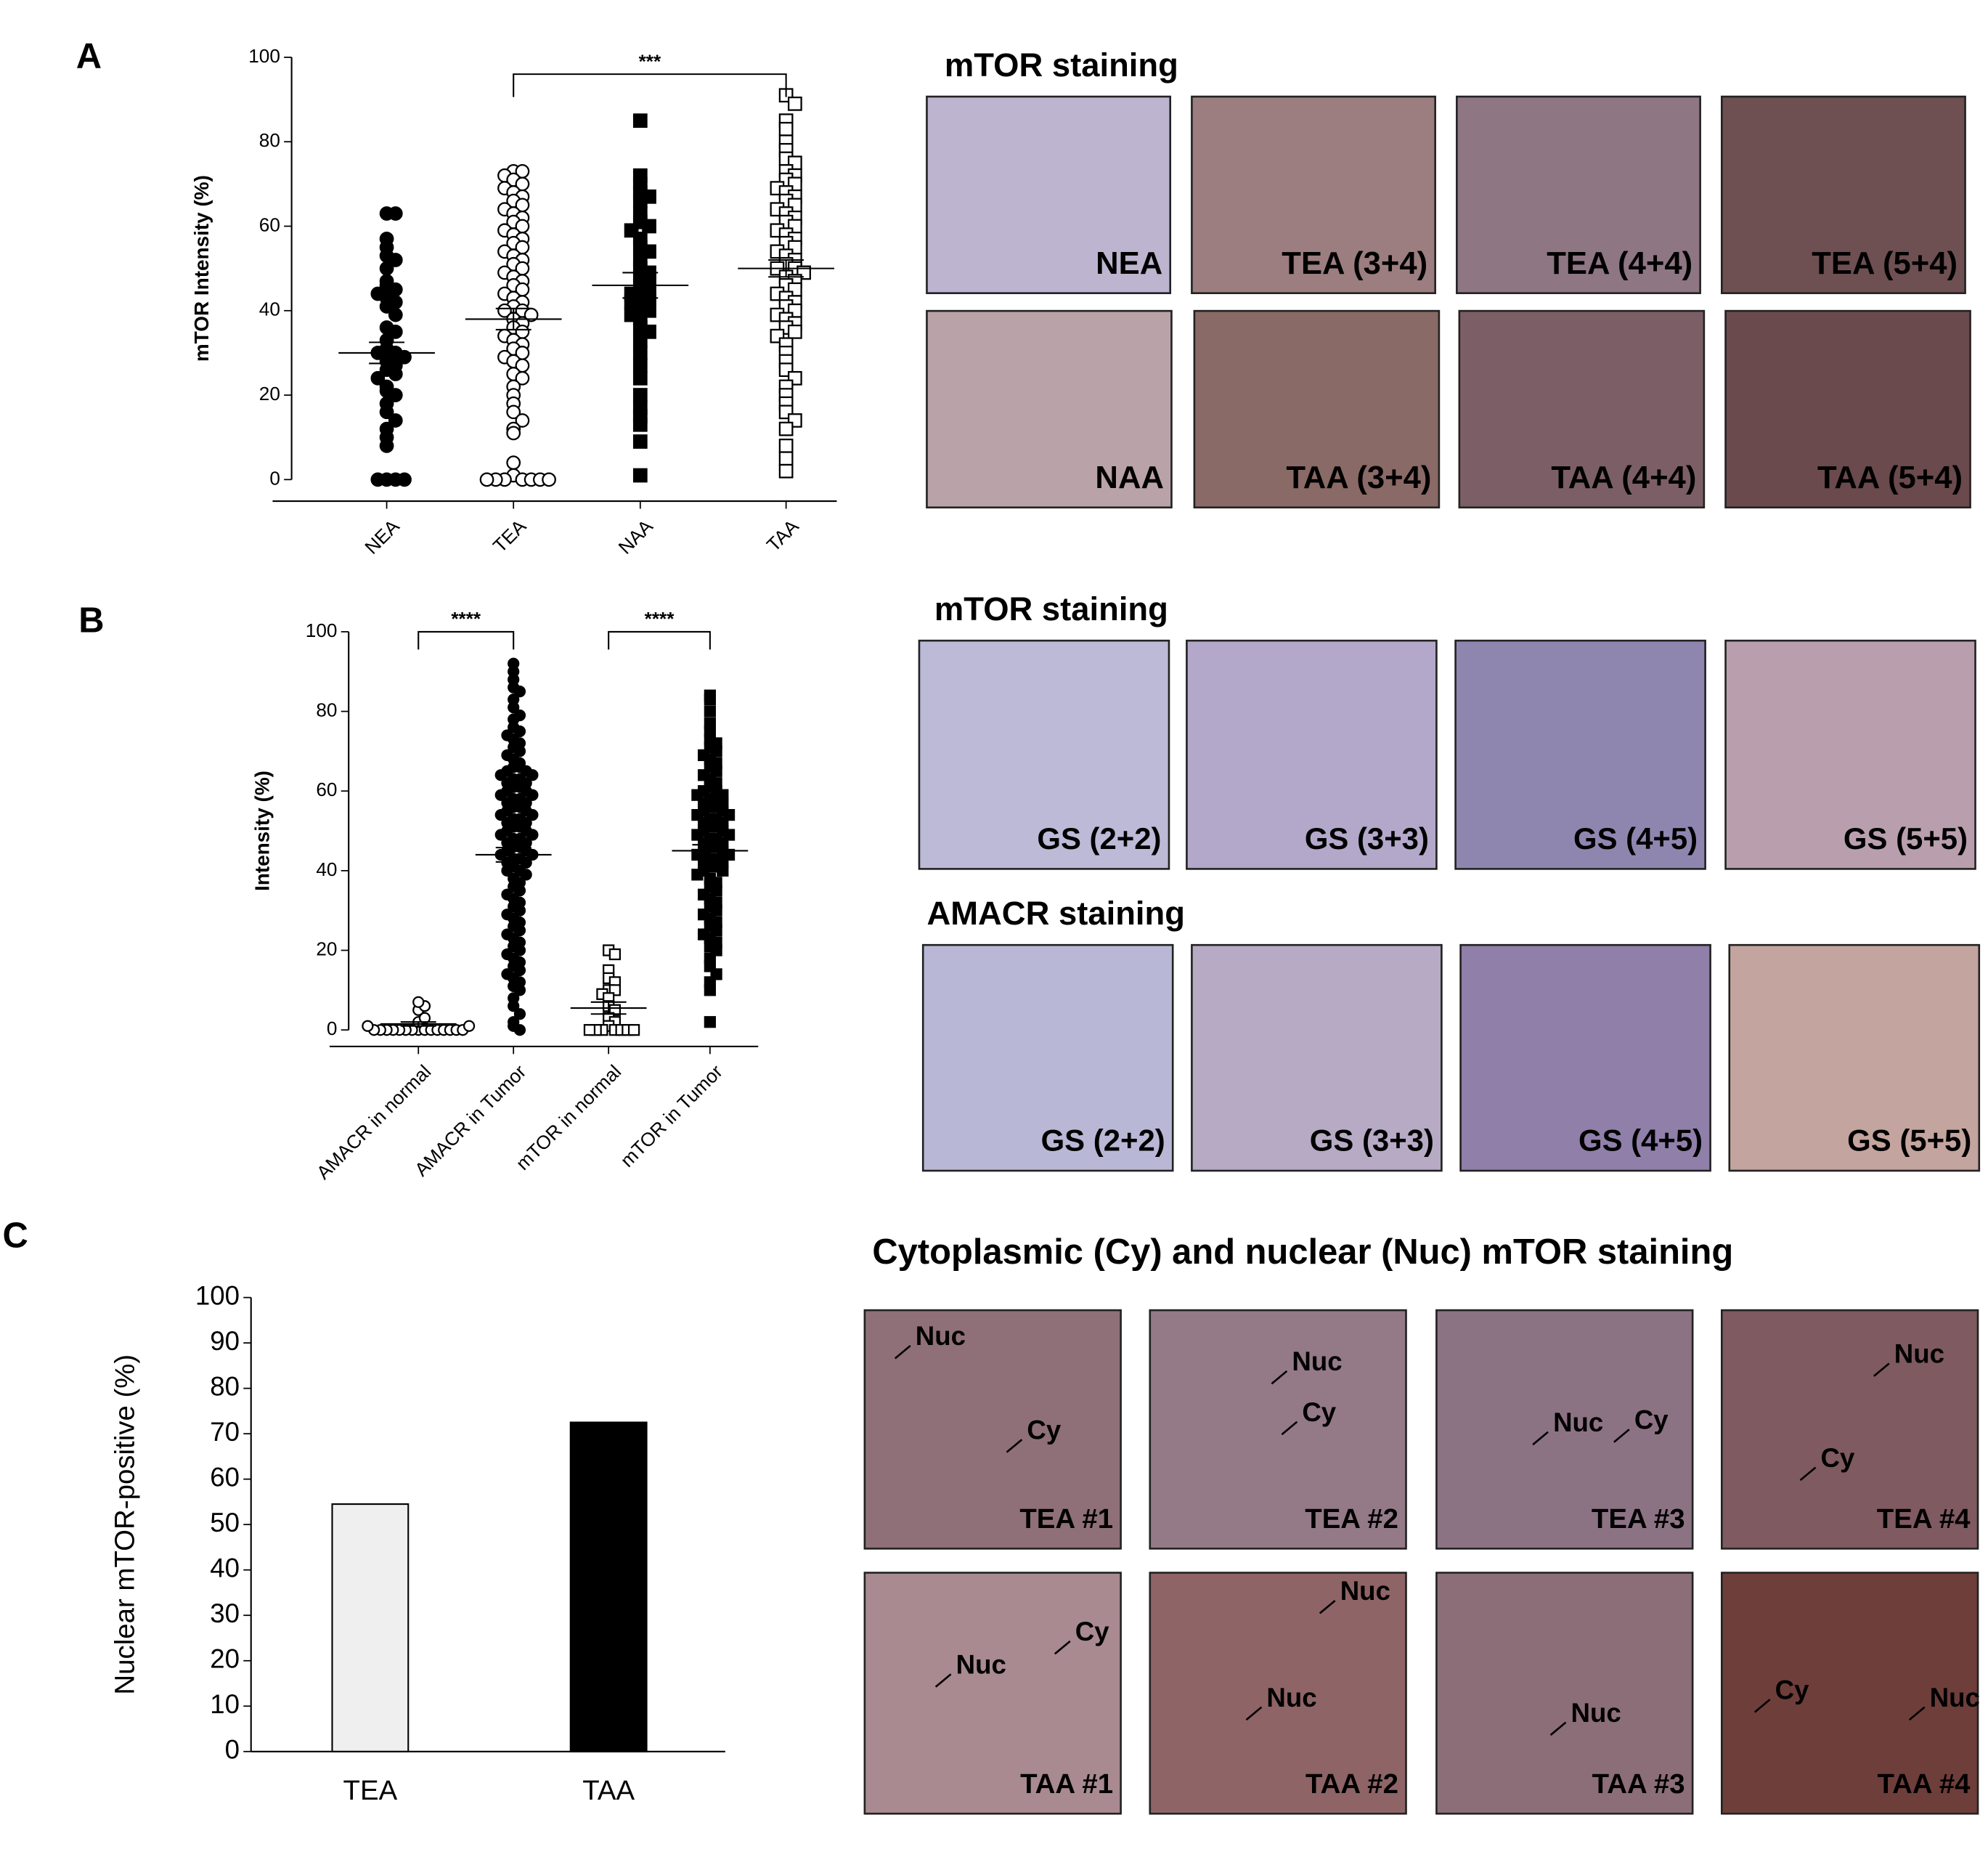  I want to click on y-tick-label: 10, so click(225, 1704).